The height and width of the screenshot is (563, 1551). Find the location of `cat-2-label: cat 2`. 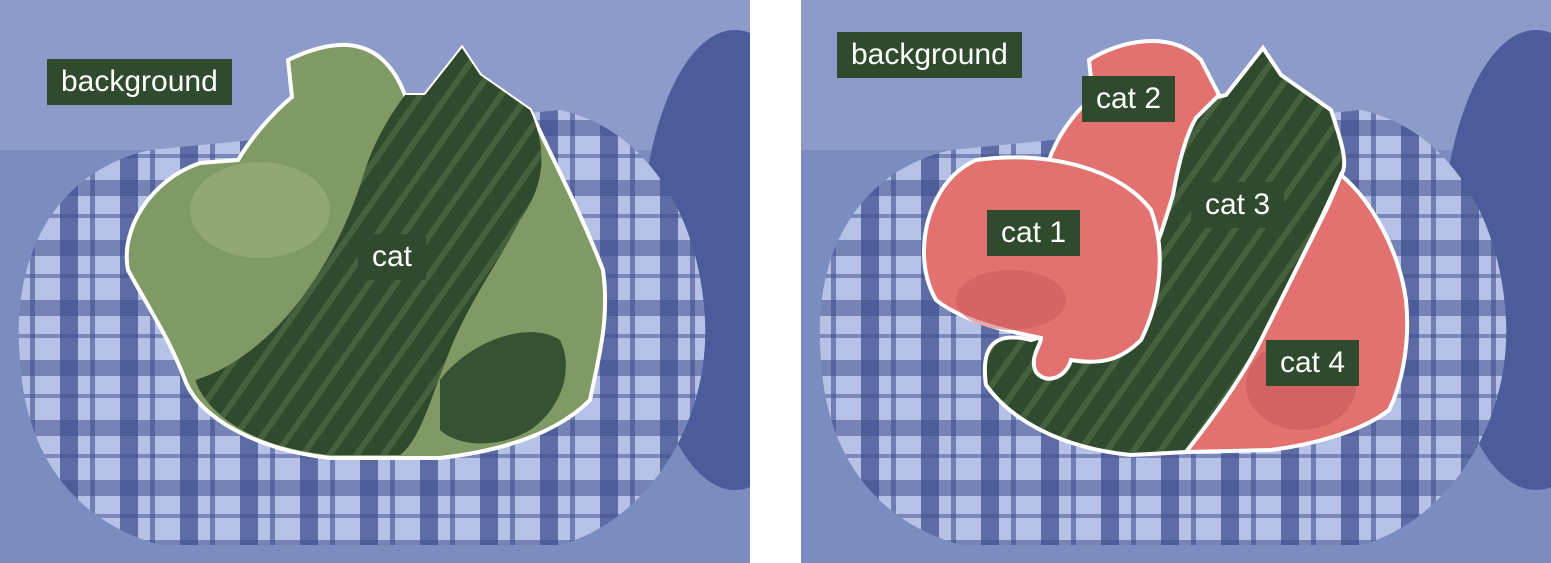

cat-2-label: cat 2 is located at coordinates (1129, 99).